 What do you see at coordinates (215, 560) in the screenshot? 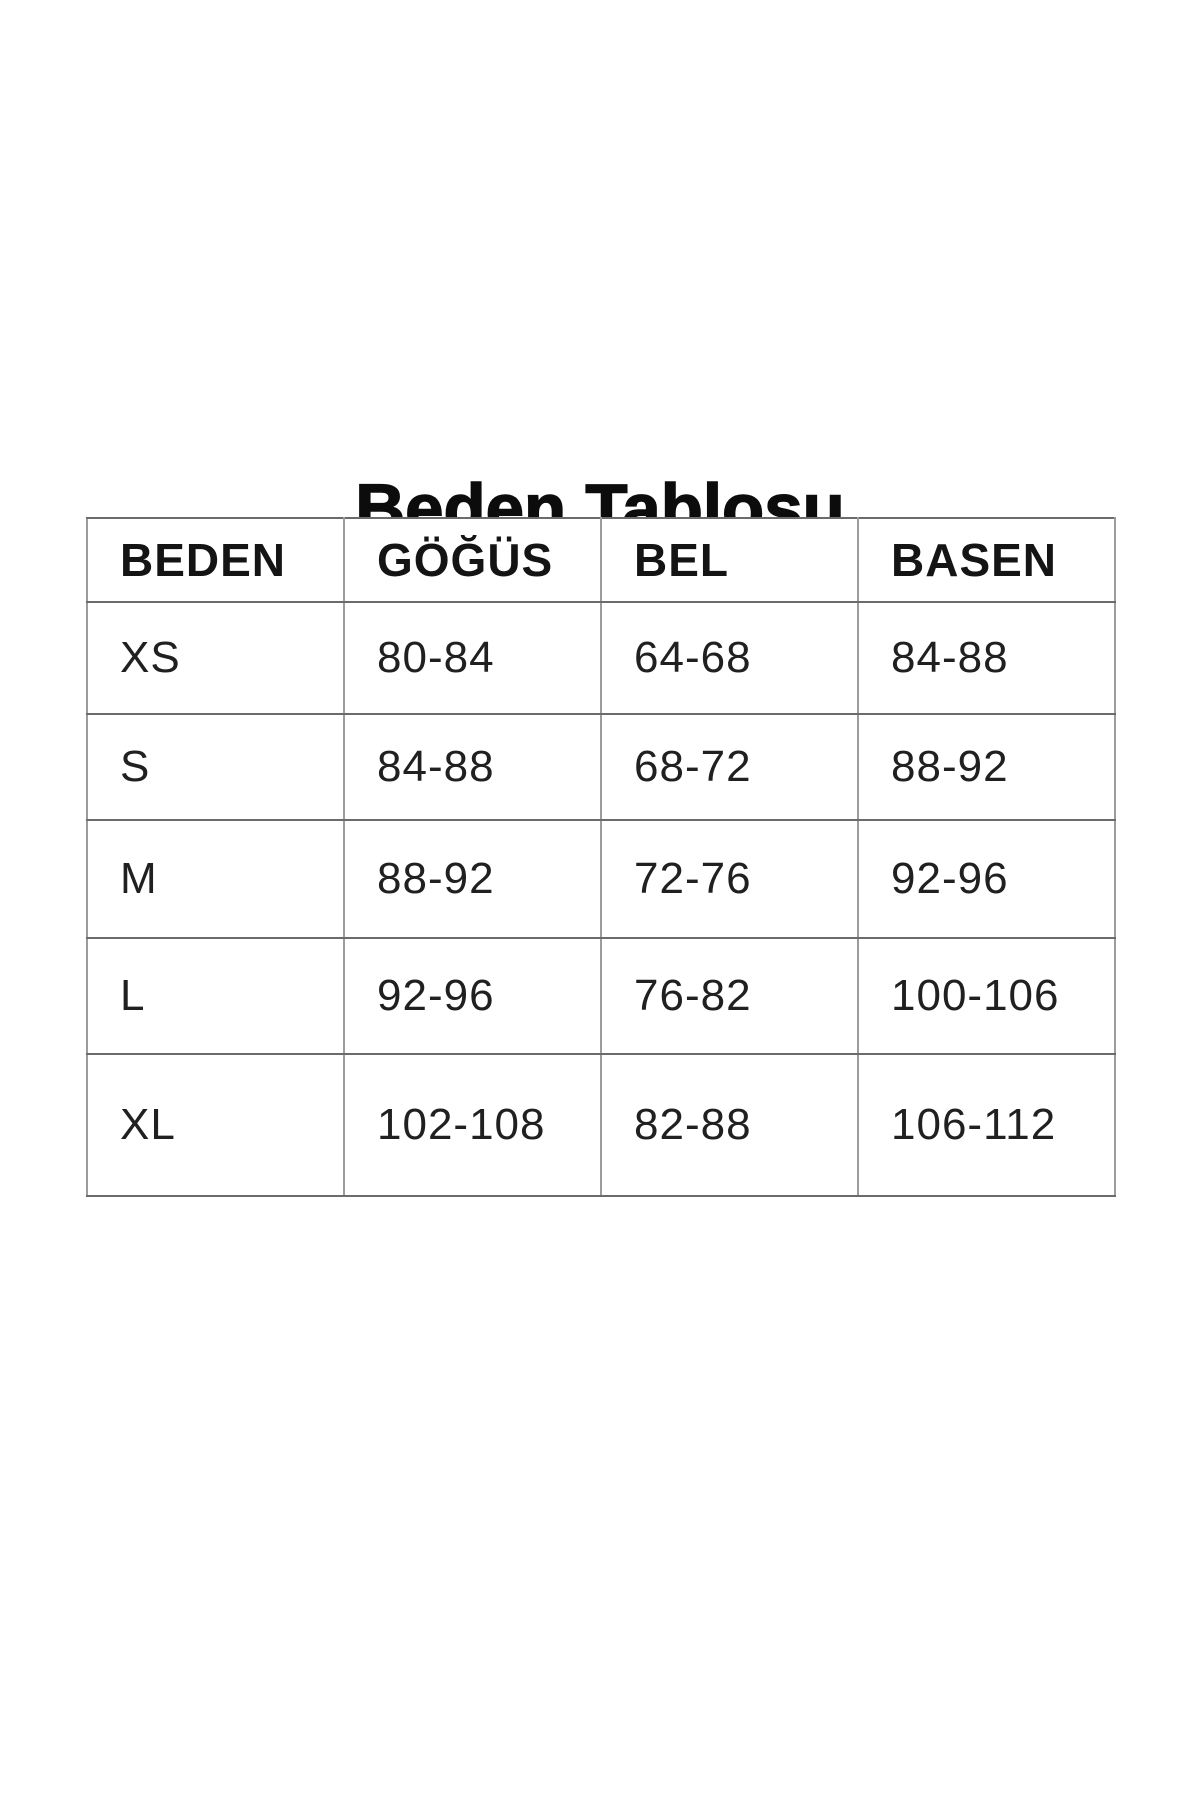
I see `column-header-beden: BEDEN` at bounding box center [215, 560].